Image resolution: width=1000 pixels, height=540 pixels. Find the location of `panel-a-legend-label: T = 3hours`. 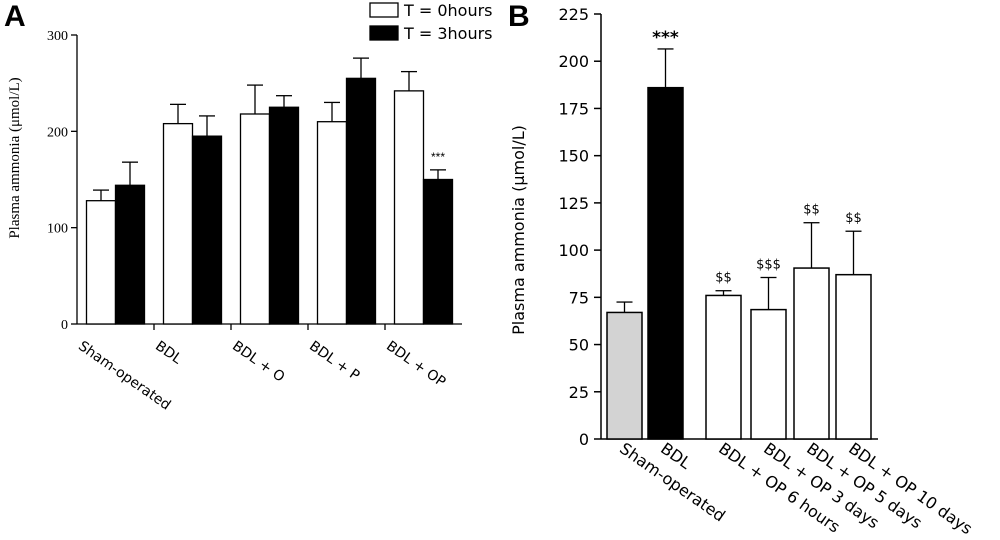

panel-a-legend-label: T = 3hours is located at coordinates (448, 33).